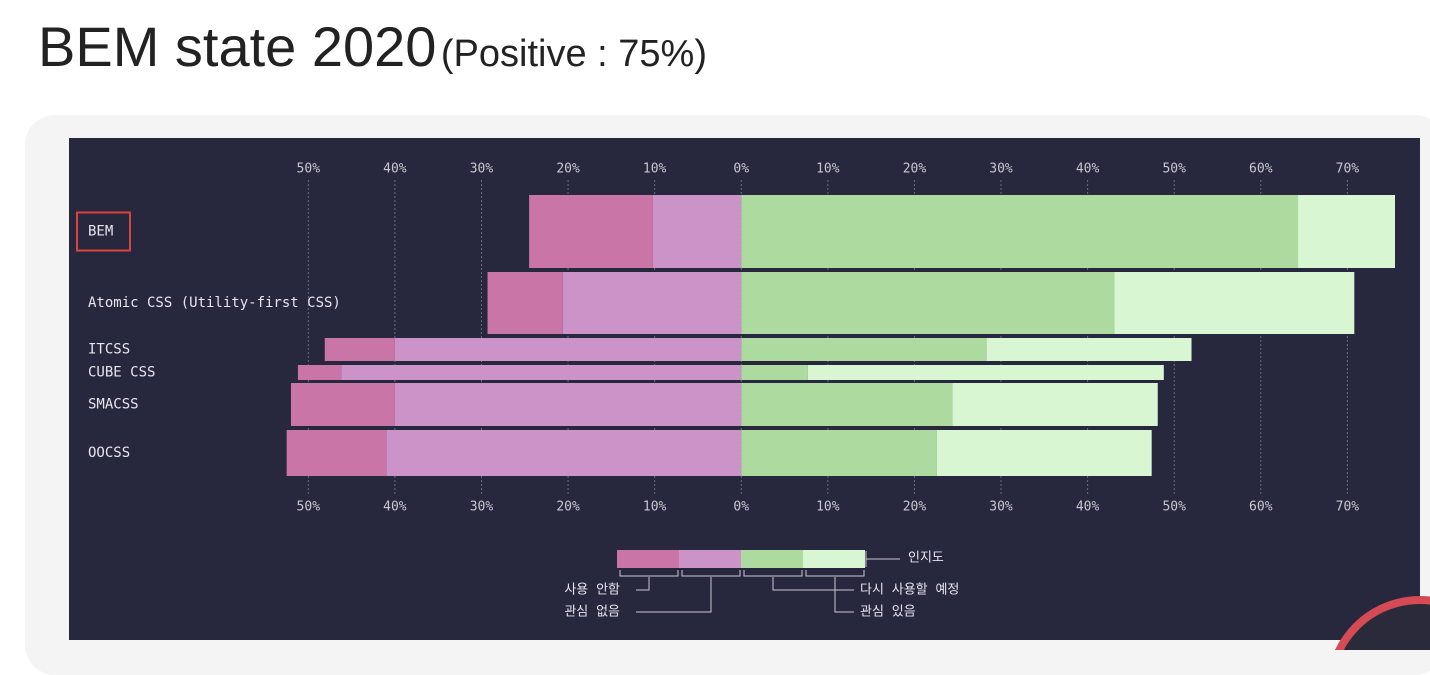 The image size is (1430, 675). I want to click on title: BEM state 2020, so click(237, 46).